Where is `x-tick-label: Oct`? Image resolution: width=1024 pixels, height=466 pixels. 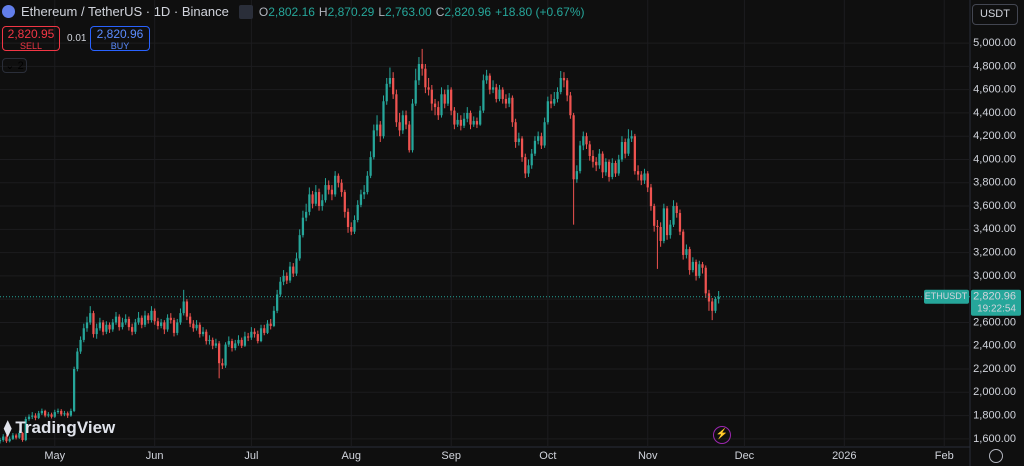 x-tick-label: Oct is located at coordinates (547, 456).